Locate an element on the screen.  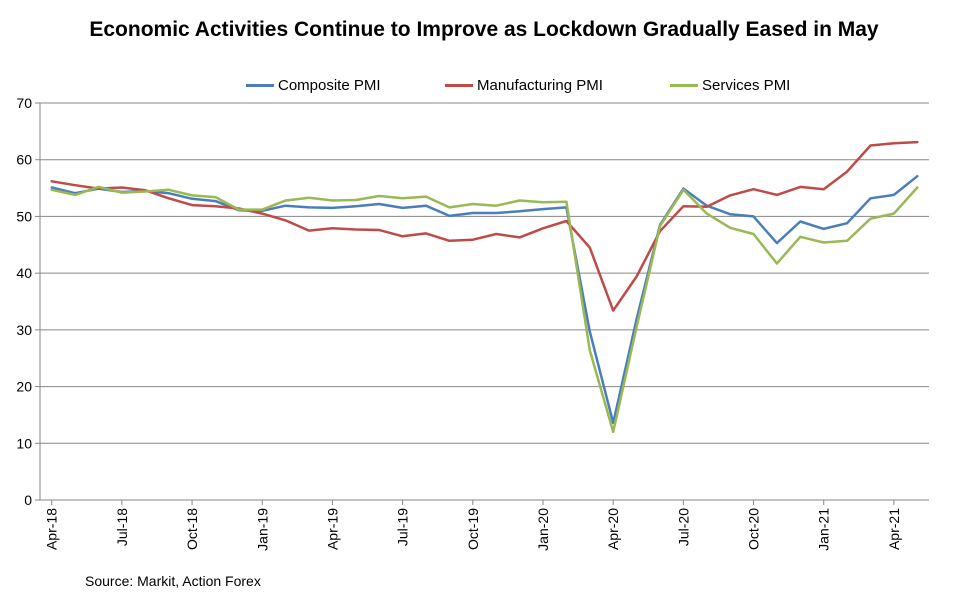
x-tick-label: Oct-20 is located at coordinates (754, 529).